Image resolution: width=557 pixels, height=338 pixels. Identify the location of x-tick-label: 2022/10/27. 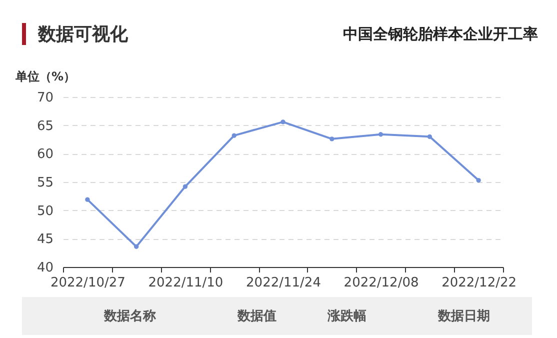
(88, 283).